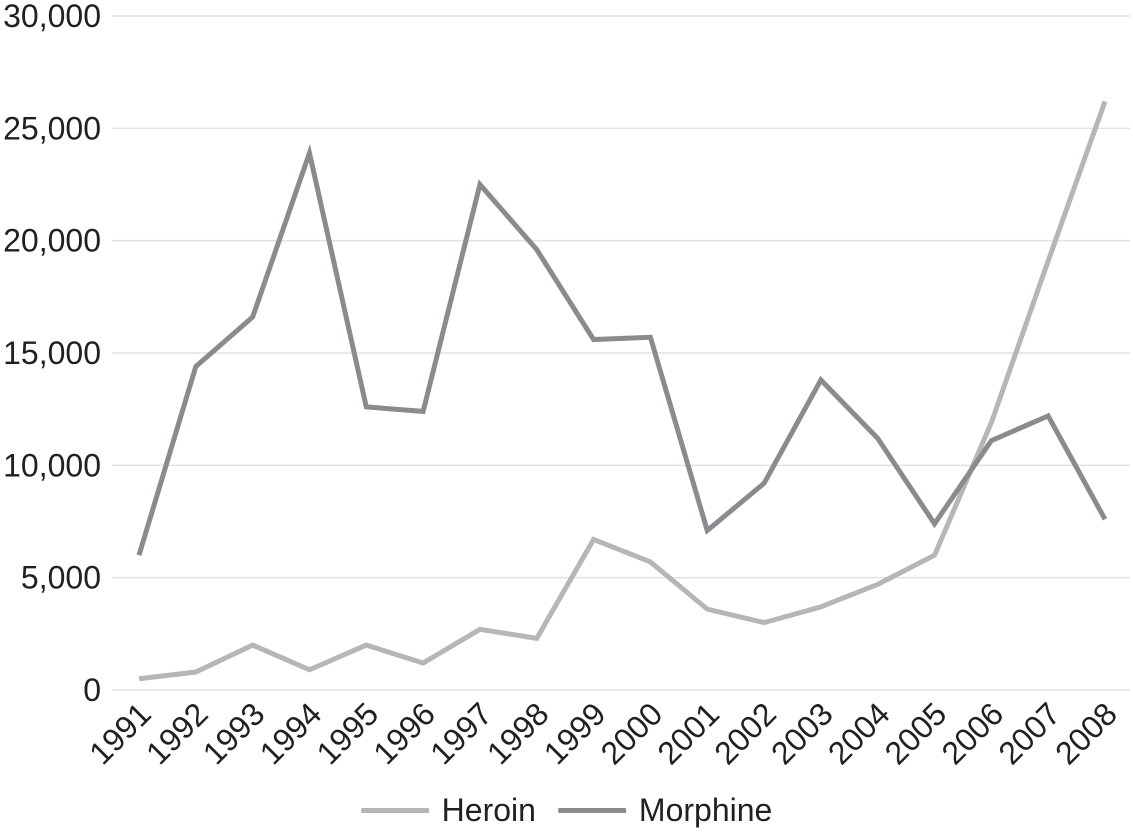 Image resolution: width=1133 pixels, height=832 pixels. I want to click on x-tick-label: 2007, so click(1029, 733).